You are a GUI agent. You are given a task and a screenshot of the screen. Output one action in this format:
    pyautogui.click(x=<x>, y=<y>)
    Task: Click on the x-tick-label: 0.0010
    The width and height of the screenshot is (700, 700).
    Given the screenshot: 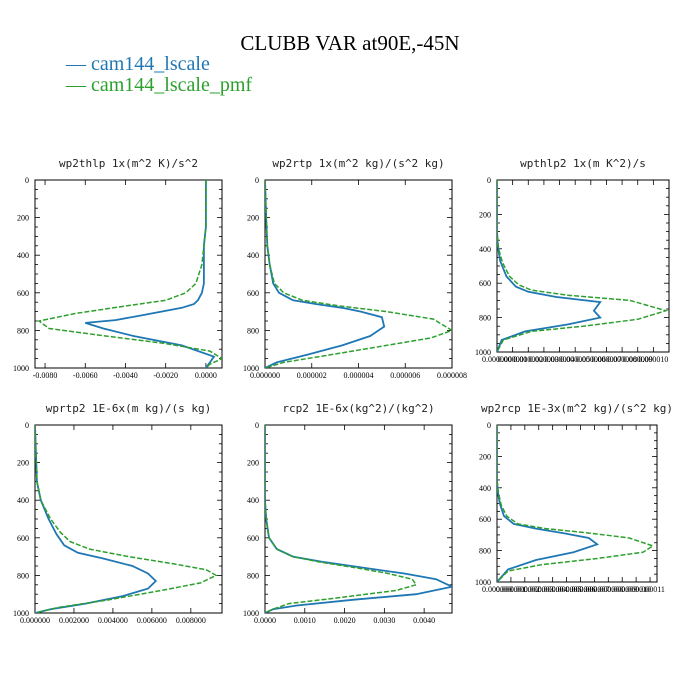 What is the action you would take?
    pyautogui.click(x=305, y=620)
    